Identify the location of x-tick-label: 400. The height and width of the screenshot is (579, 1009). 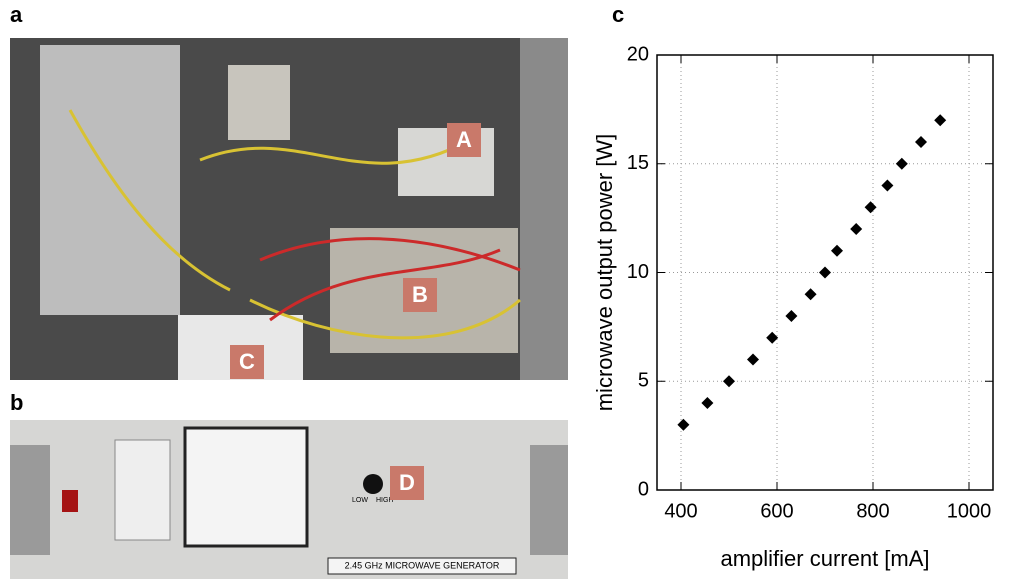
(680, 511).